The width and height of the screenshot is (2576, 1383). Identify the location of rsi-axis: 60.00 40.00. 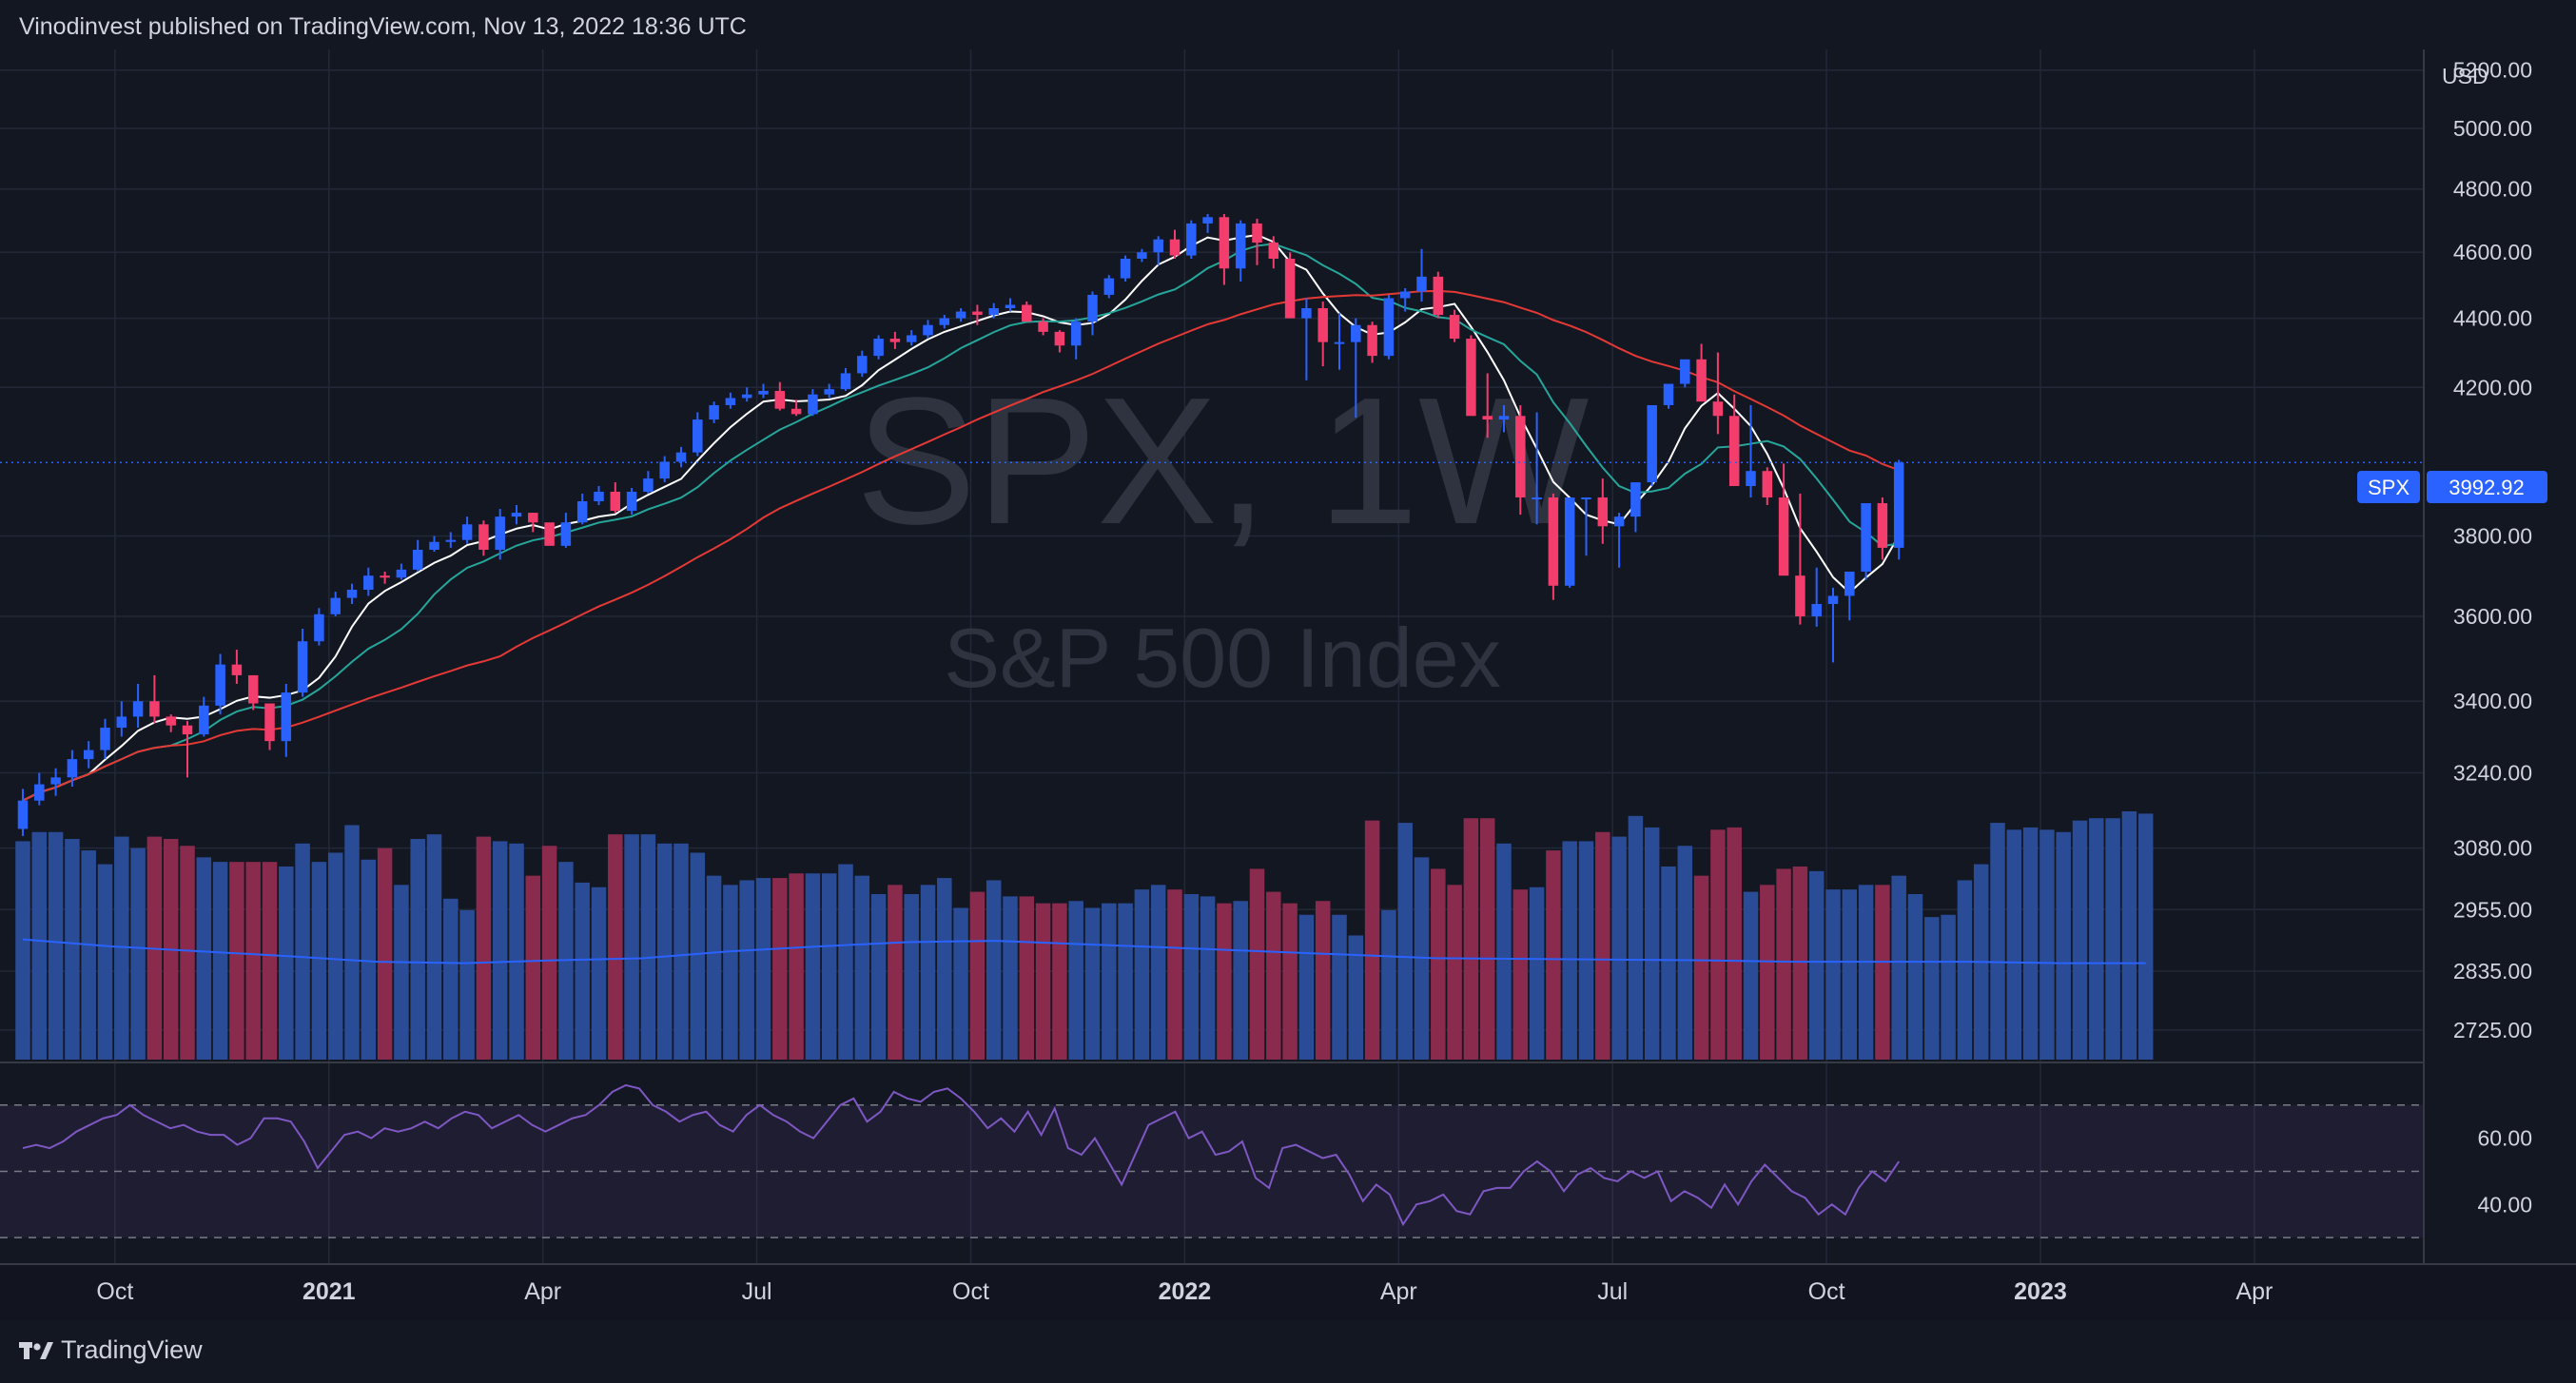
(2504, 1171).